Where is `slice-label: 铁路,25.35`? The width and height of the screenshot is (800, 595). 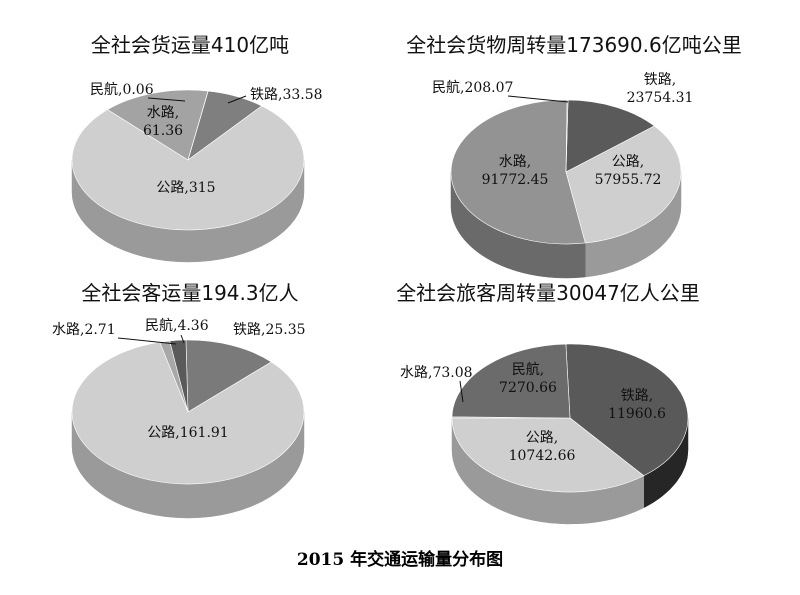
slice-label: 铁路,25.35 is located at coordinates (269, 330).